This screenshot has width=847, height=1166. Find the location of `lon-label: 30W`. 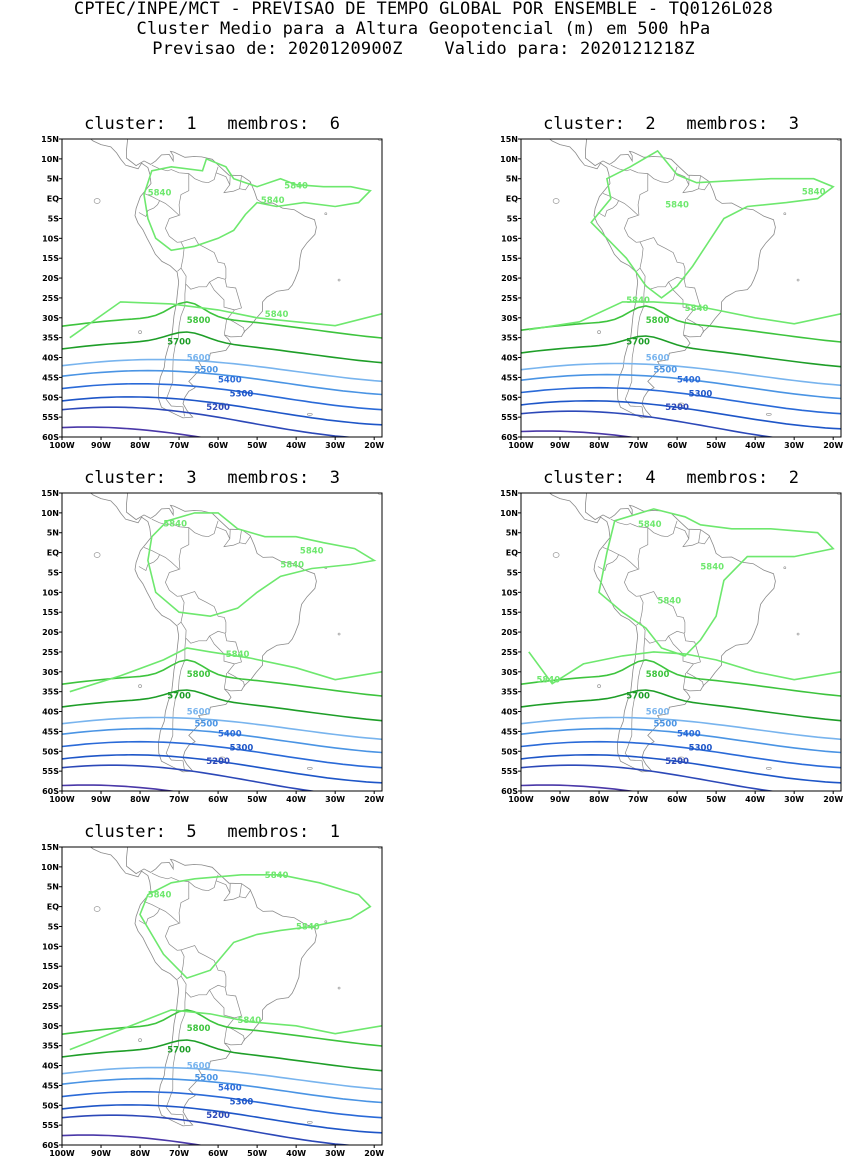

lon-label: 30W is located at coordinates (794, 799).